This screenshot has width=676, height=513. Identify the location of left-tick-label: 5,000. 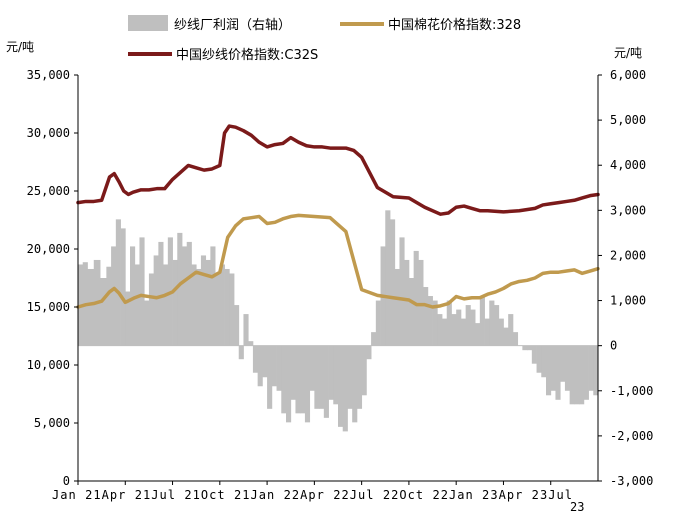
(52, 423).